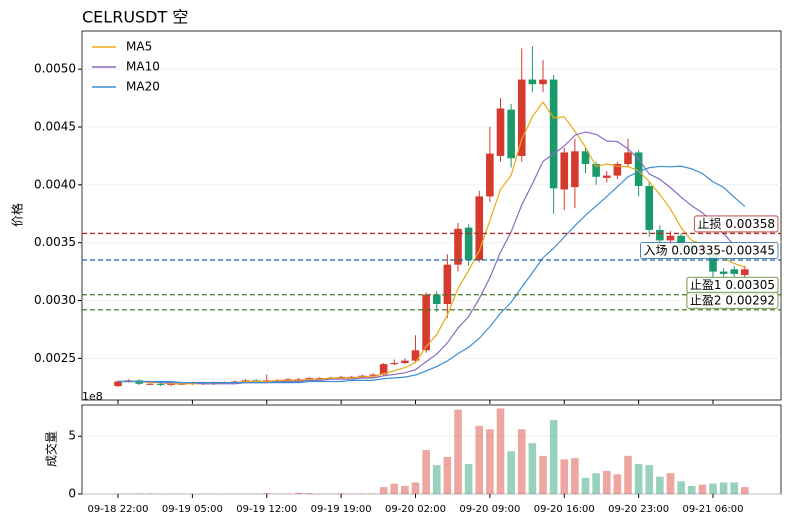  Describe the element at coordinates (55, 242) in the screenshot. I see `y-tick-label: 0.0035` at that location.